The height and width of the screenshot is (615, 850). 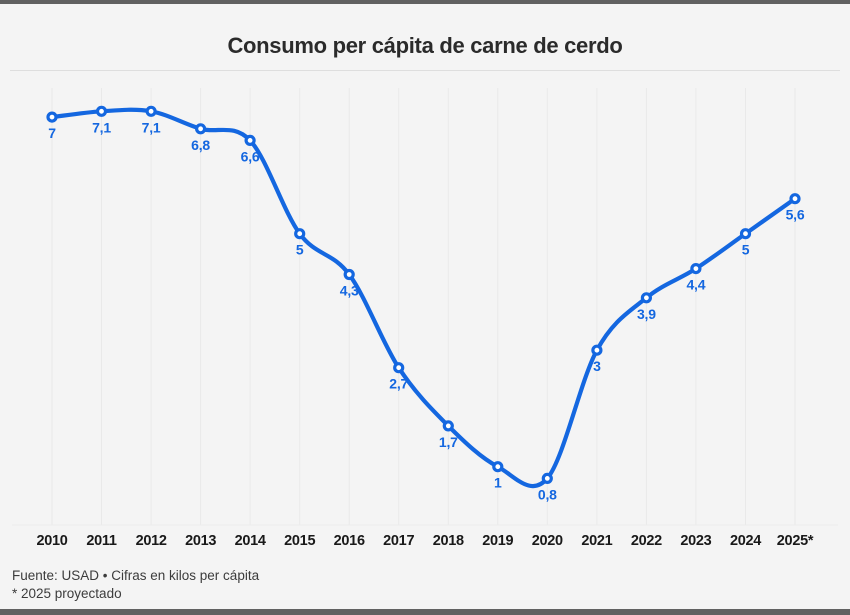 What do you see at coordinates (51, 541) in the screenshot?
I see `x-axis-label: 2010` at bounding box center [51, 541].